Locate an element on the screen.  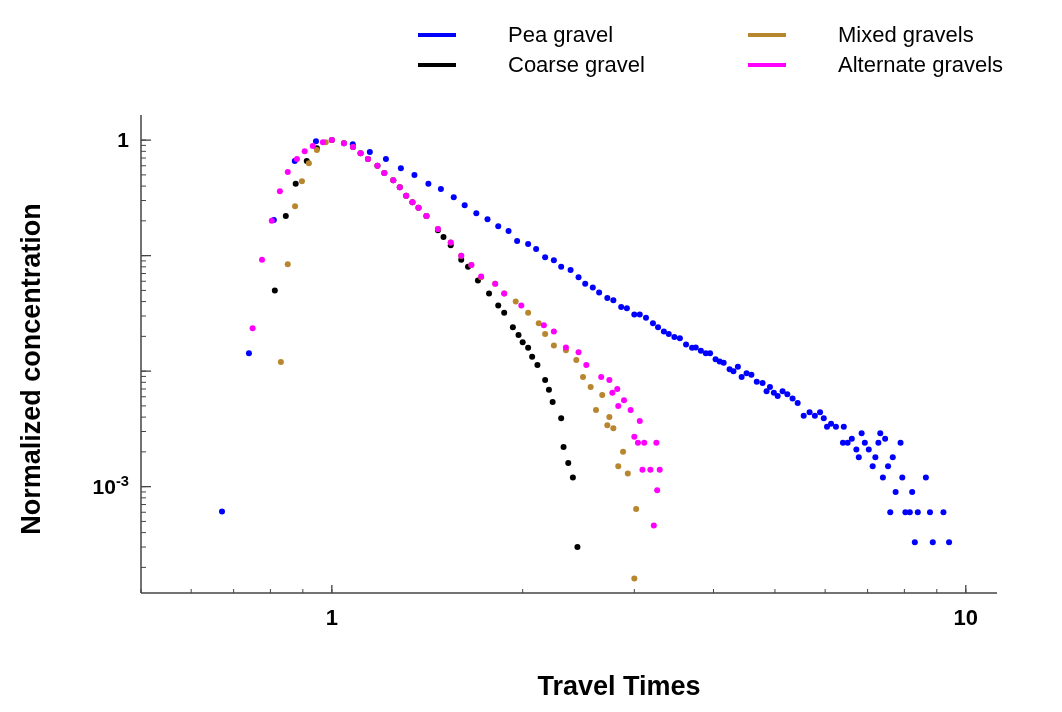
legend-label: Pea gravel is located at coordinates (561, 34).